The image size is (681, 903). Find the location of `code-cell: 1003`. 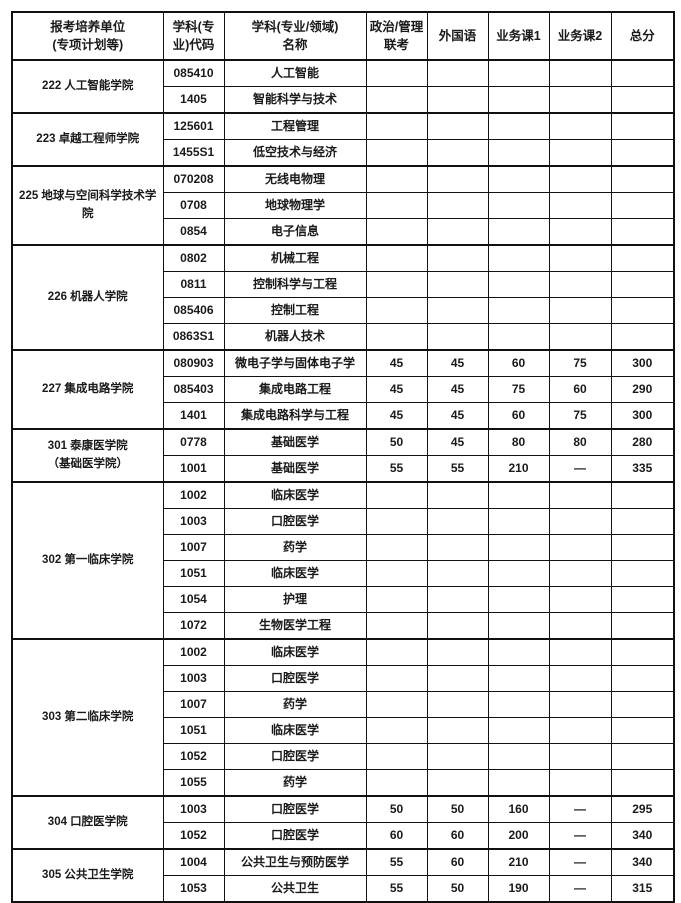

code-cell: 1003 is located at coordinates (193, 521).